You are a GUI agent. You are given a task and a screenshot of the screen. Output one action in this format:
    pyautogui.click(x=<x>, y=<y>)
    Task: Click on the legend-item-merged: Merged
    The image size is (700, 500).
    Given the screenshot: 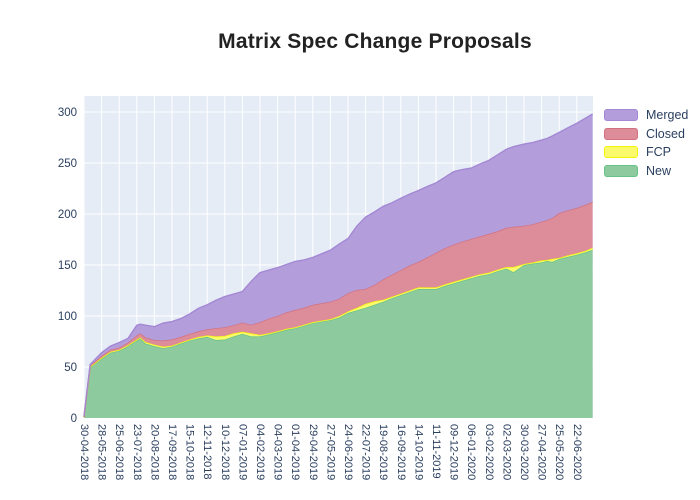 What is the action you would take?
    pyautogui.click(x=646, y=115)
    